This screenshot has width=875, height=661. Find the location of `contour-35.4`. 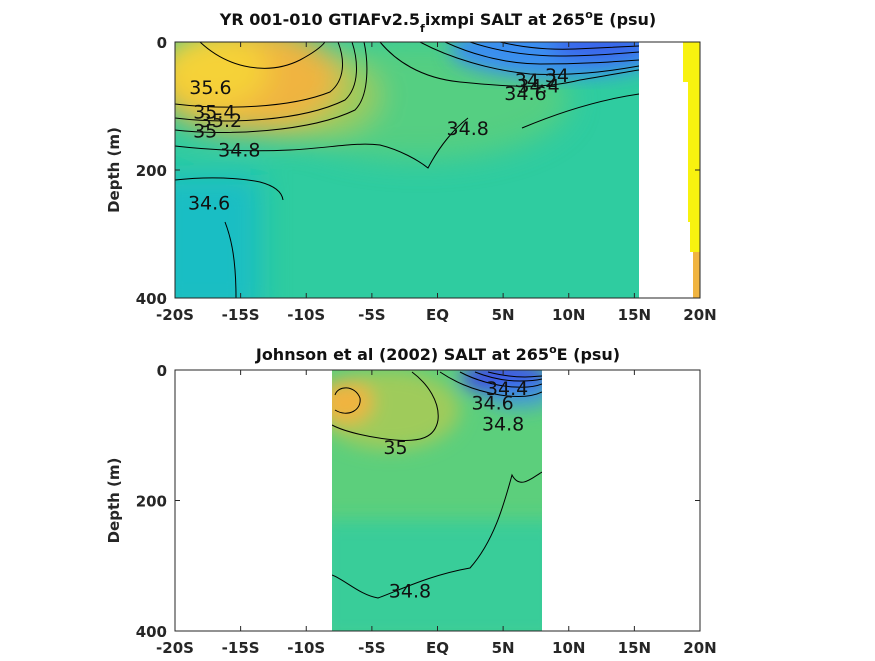

contour-35.4 is located at coordinates (259, 75).